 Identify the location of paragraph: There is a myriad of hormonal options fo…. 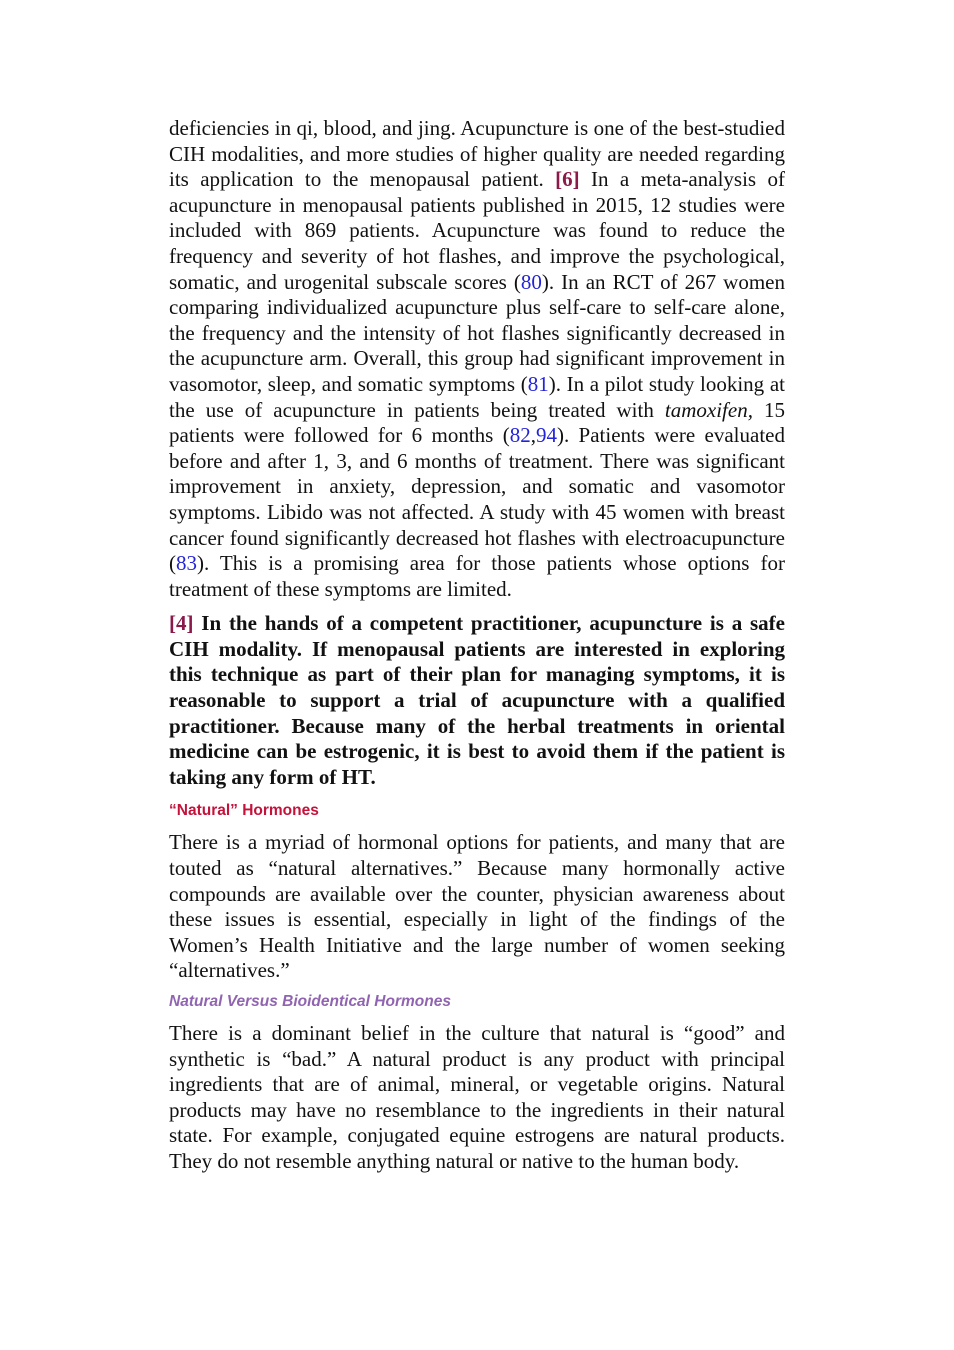
(477, 906).